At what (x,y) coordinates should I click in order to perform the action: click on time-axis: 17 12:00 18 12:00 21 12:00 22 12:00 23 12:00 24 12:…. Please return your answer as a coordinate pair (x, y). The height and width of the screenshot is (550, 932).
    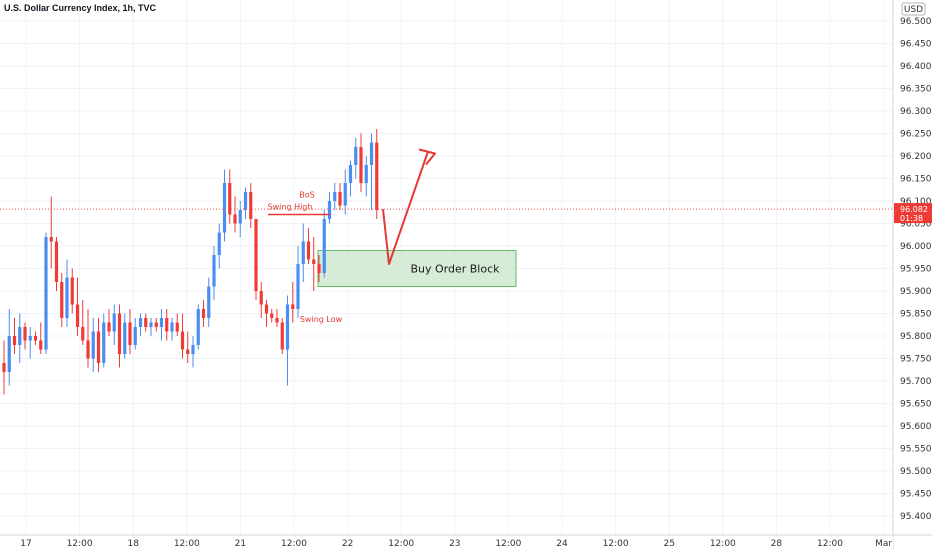
    Looking at the image, I should click on (456, 544).